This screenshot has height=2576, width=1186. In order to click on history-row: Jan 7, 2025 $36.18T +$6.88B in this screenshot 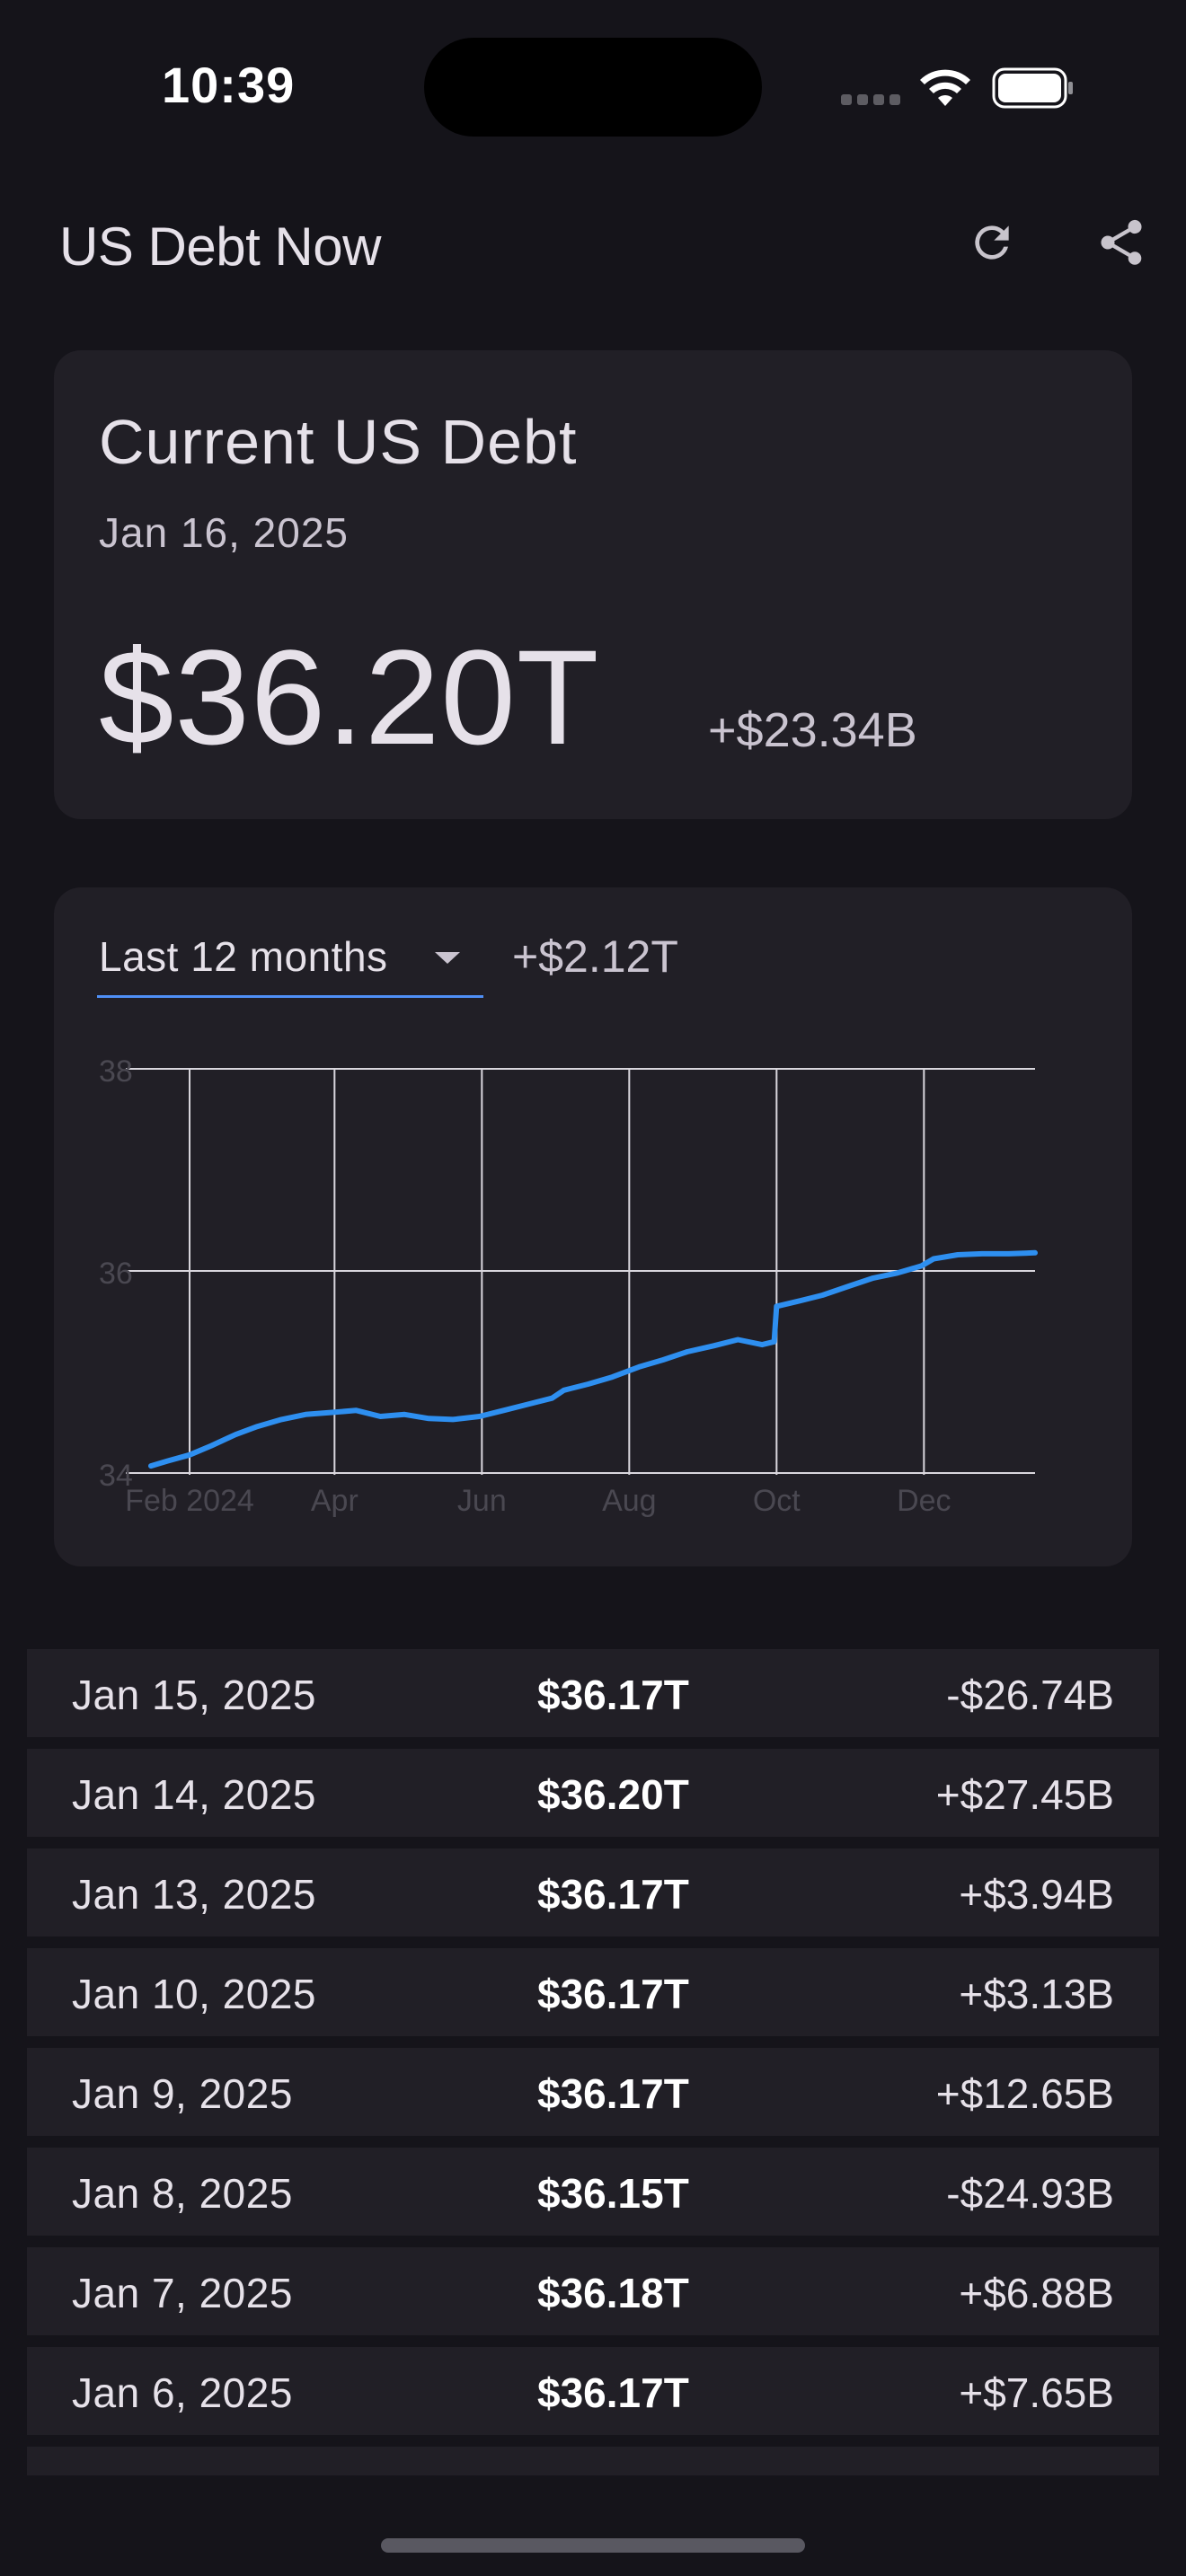, I will do `click(593, 2291)`.